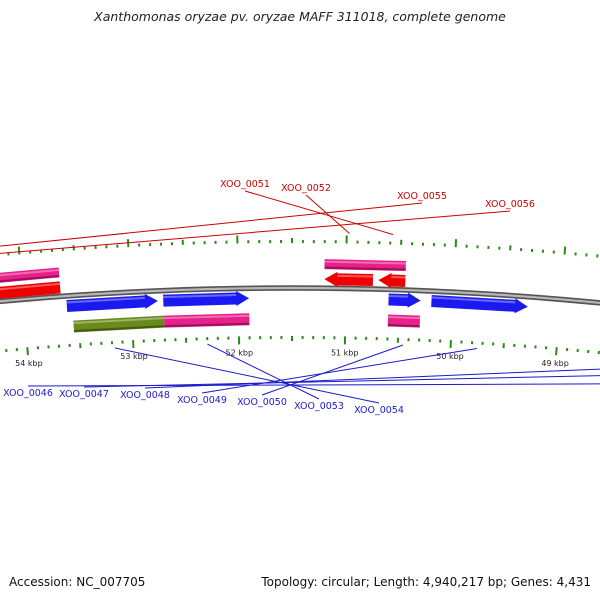  What do you see at coordinates (29, 363) in the screenshot?
I see `scale-label-54-kbp: 54 kbp` at bounding box center [29, 363].